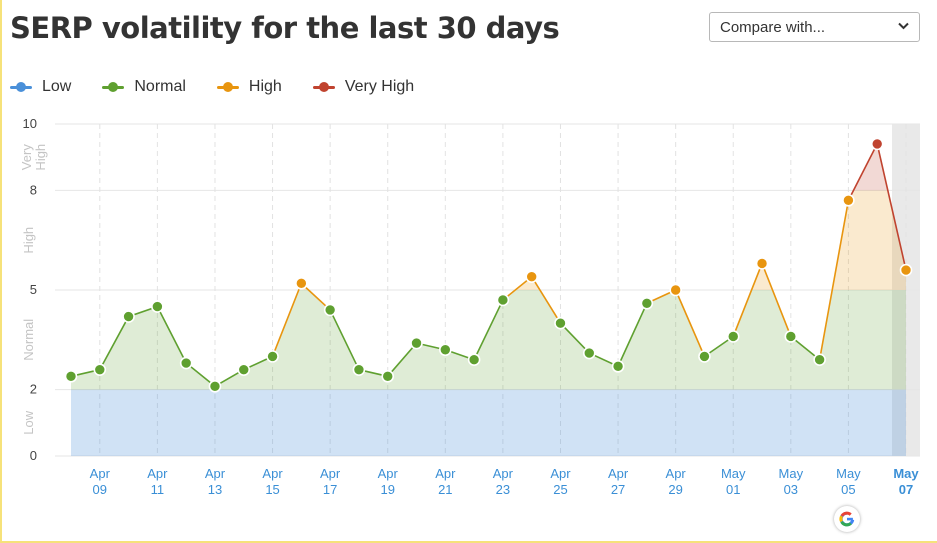  What do you see at coordinates (33, 289) in the screenshot?
I see `y-tick-label: 5` at bounding box center [33, 289].